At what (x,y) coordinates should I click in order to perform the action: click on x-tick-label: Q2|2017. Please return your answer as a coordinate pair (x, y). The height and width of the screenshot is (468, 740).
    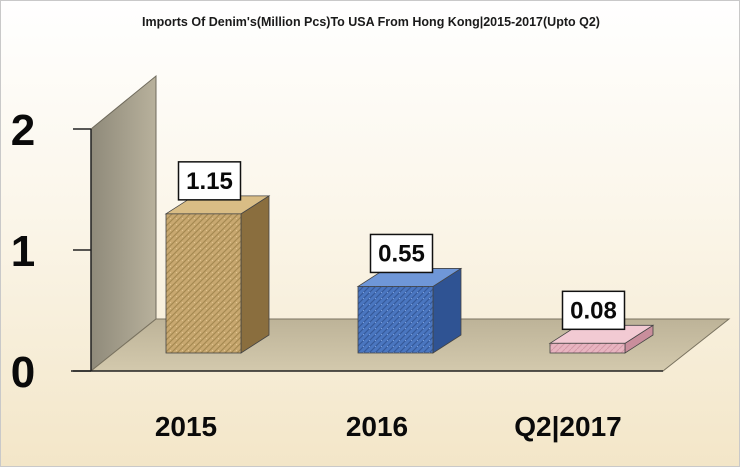
    Looking at the image, I should click on (567, 426).